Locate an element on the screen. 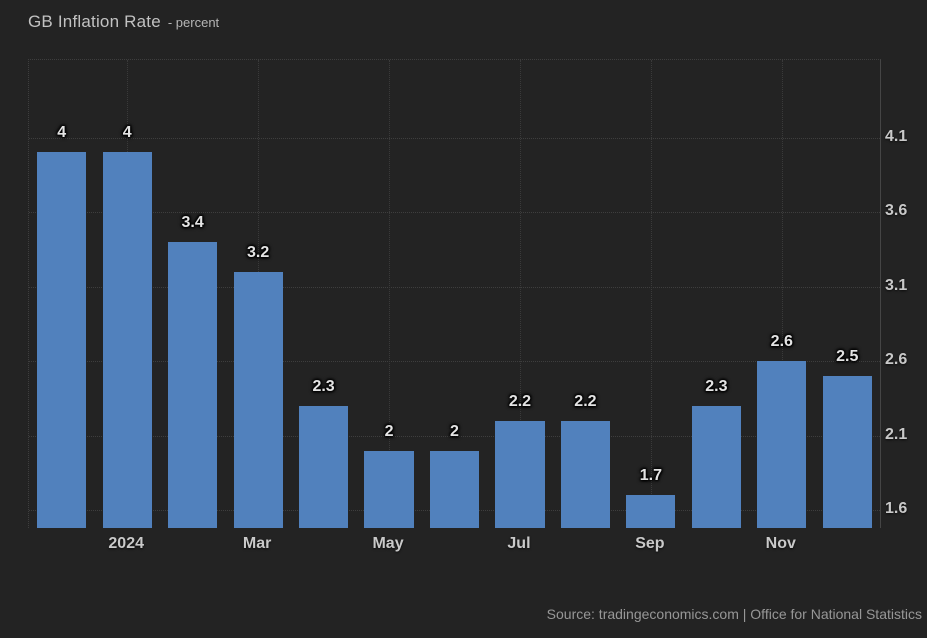  y-tick-label: 2.6 is located at coordinates (896, 360).